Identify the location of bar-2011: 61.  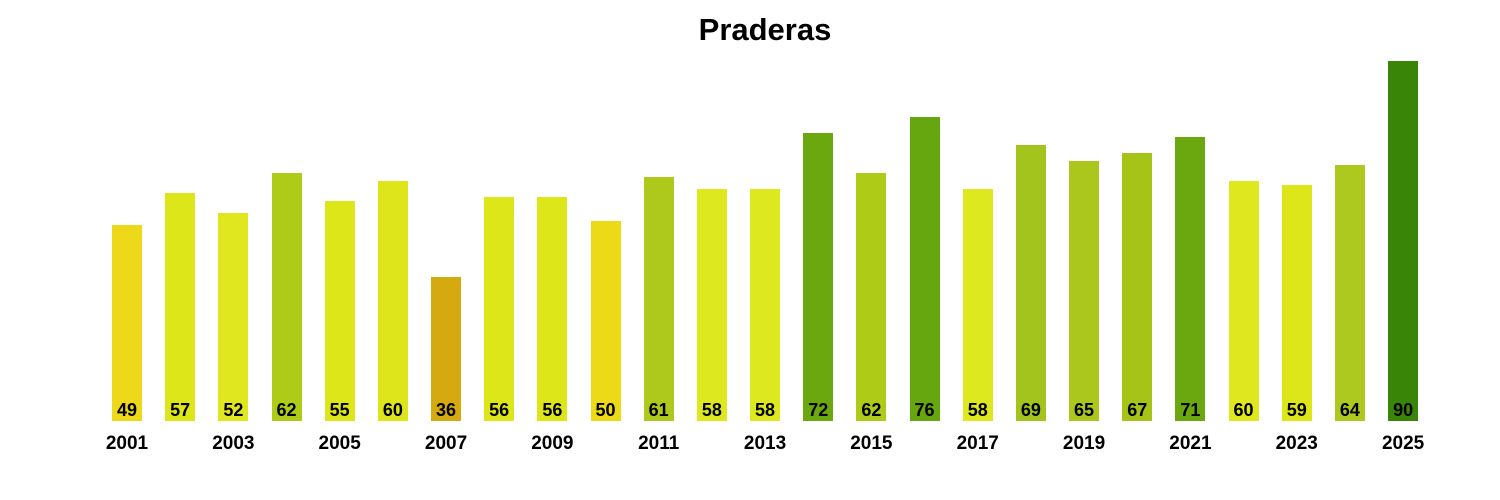
(658, 299).